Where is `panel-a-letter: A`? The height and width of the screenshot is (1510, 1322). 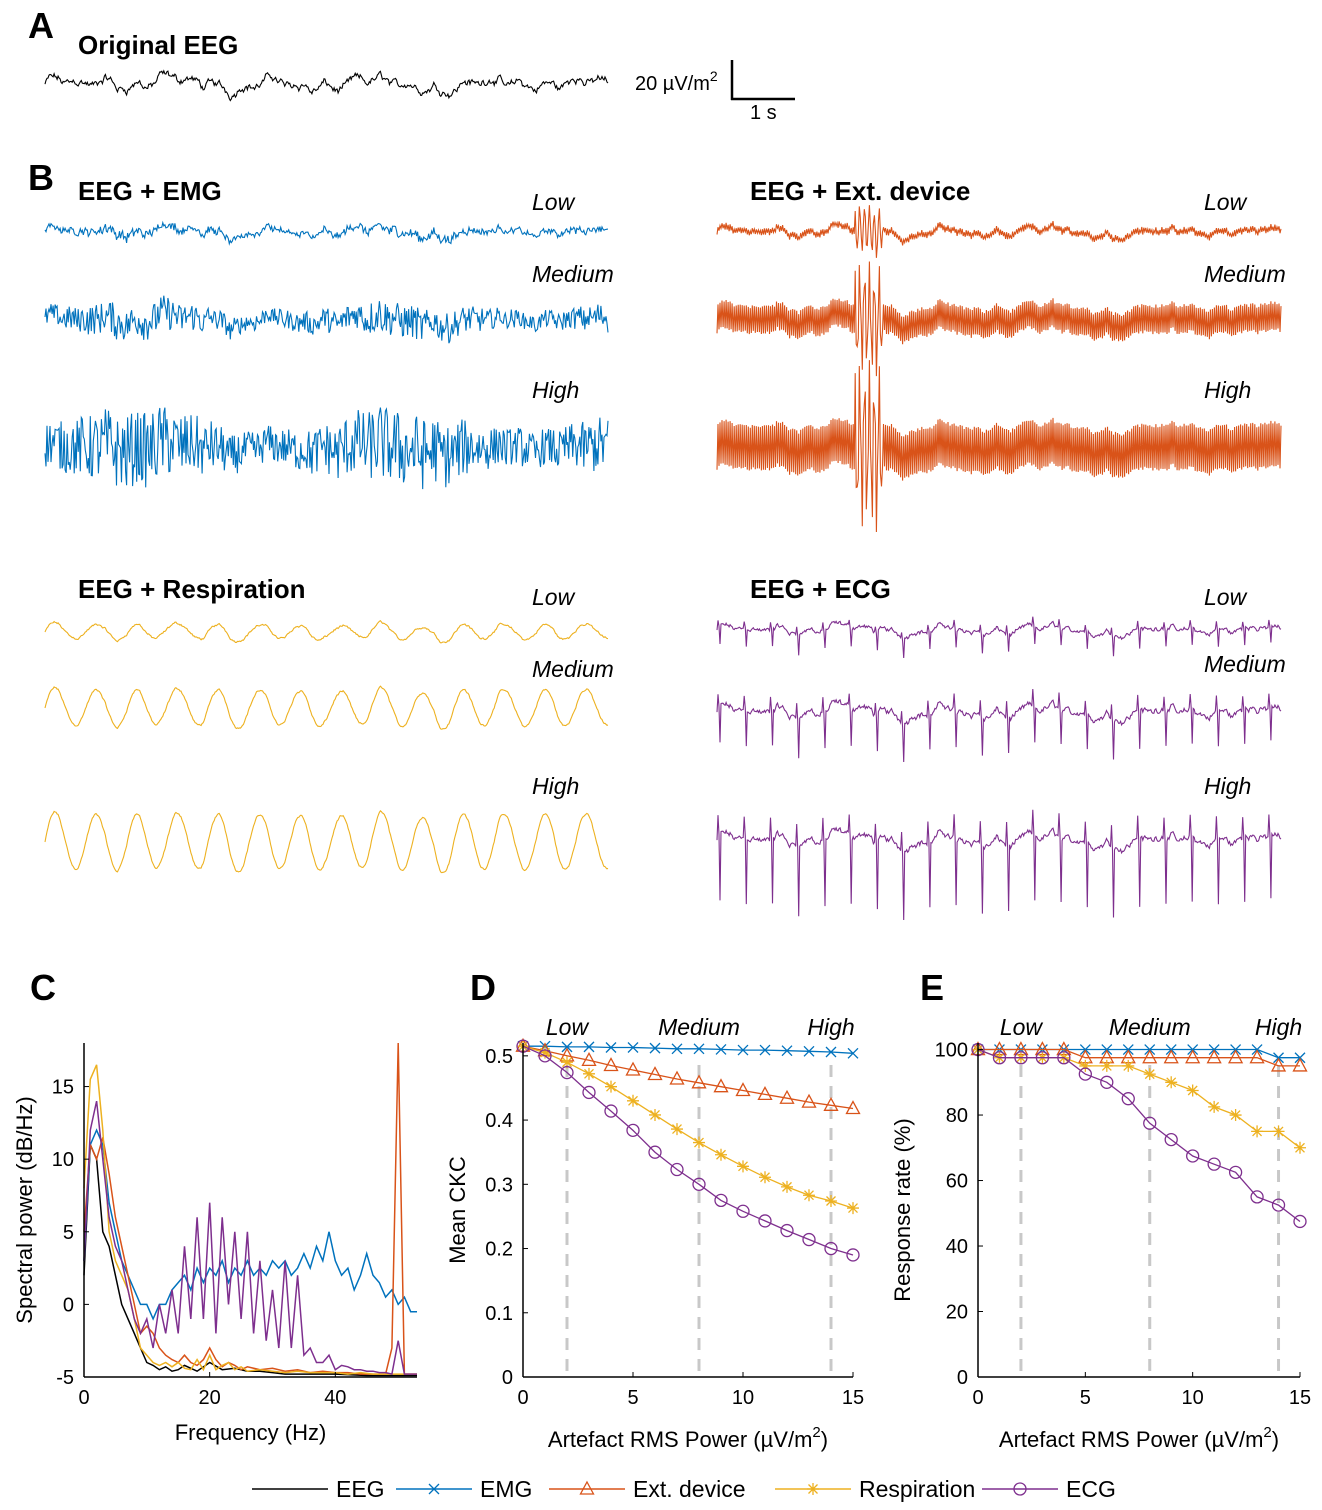 panel-a-letter: A is located at coordinates (41, 25).